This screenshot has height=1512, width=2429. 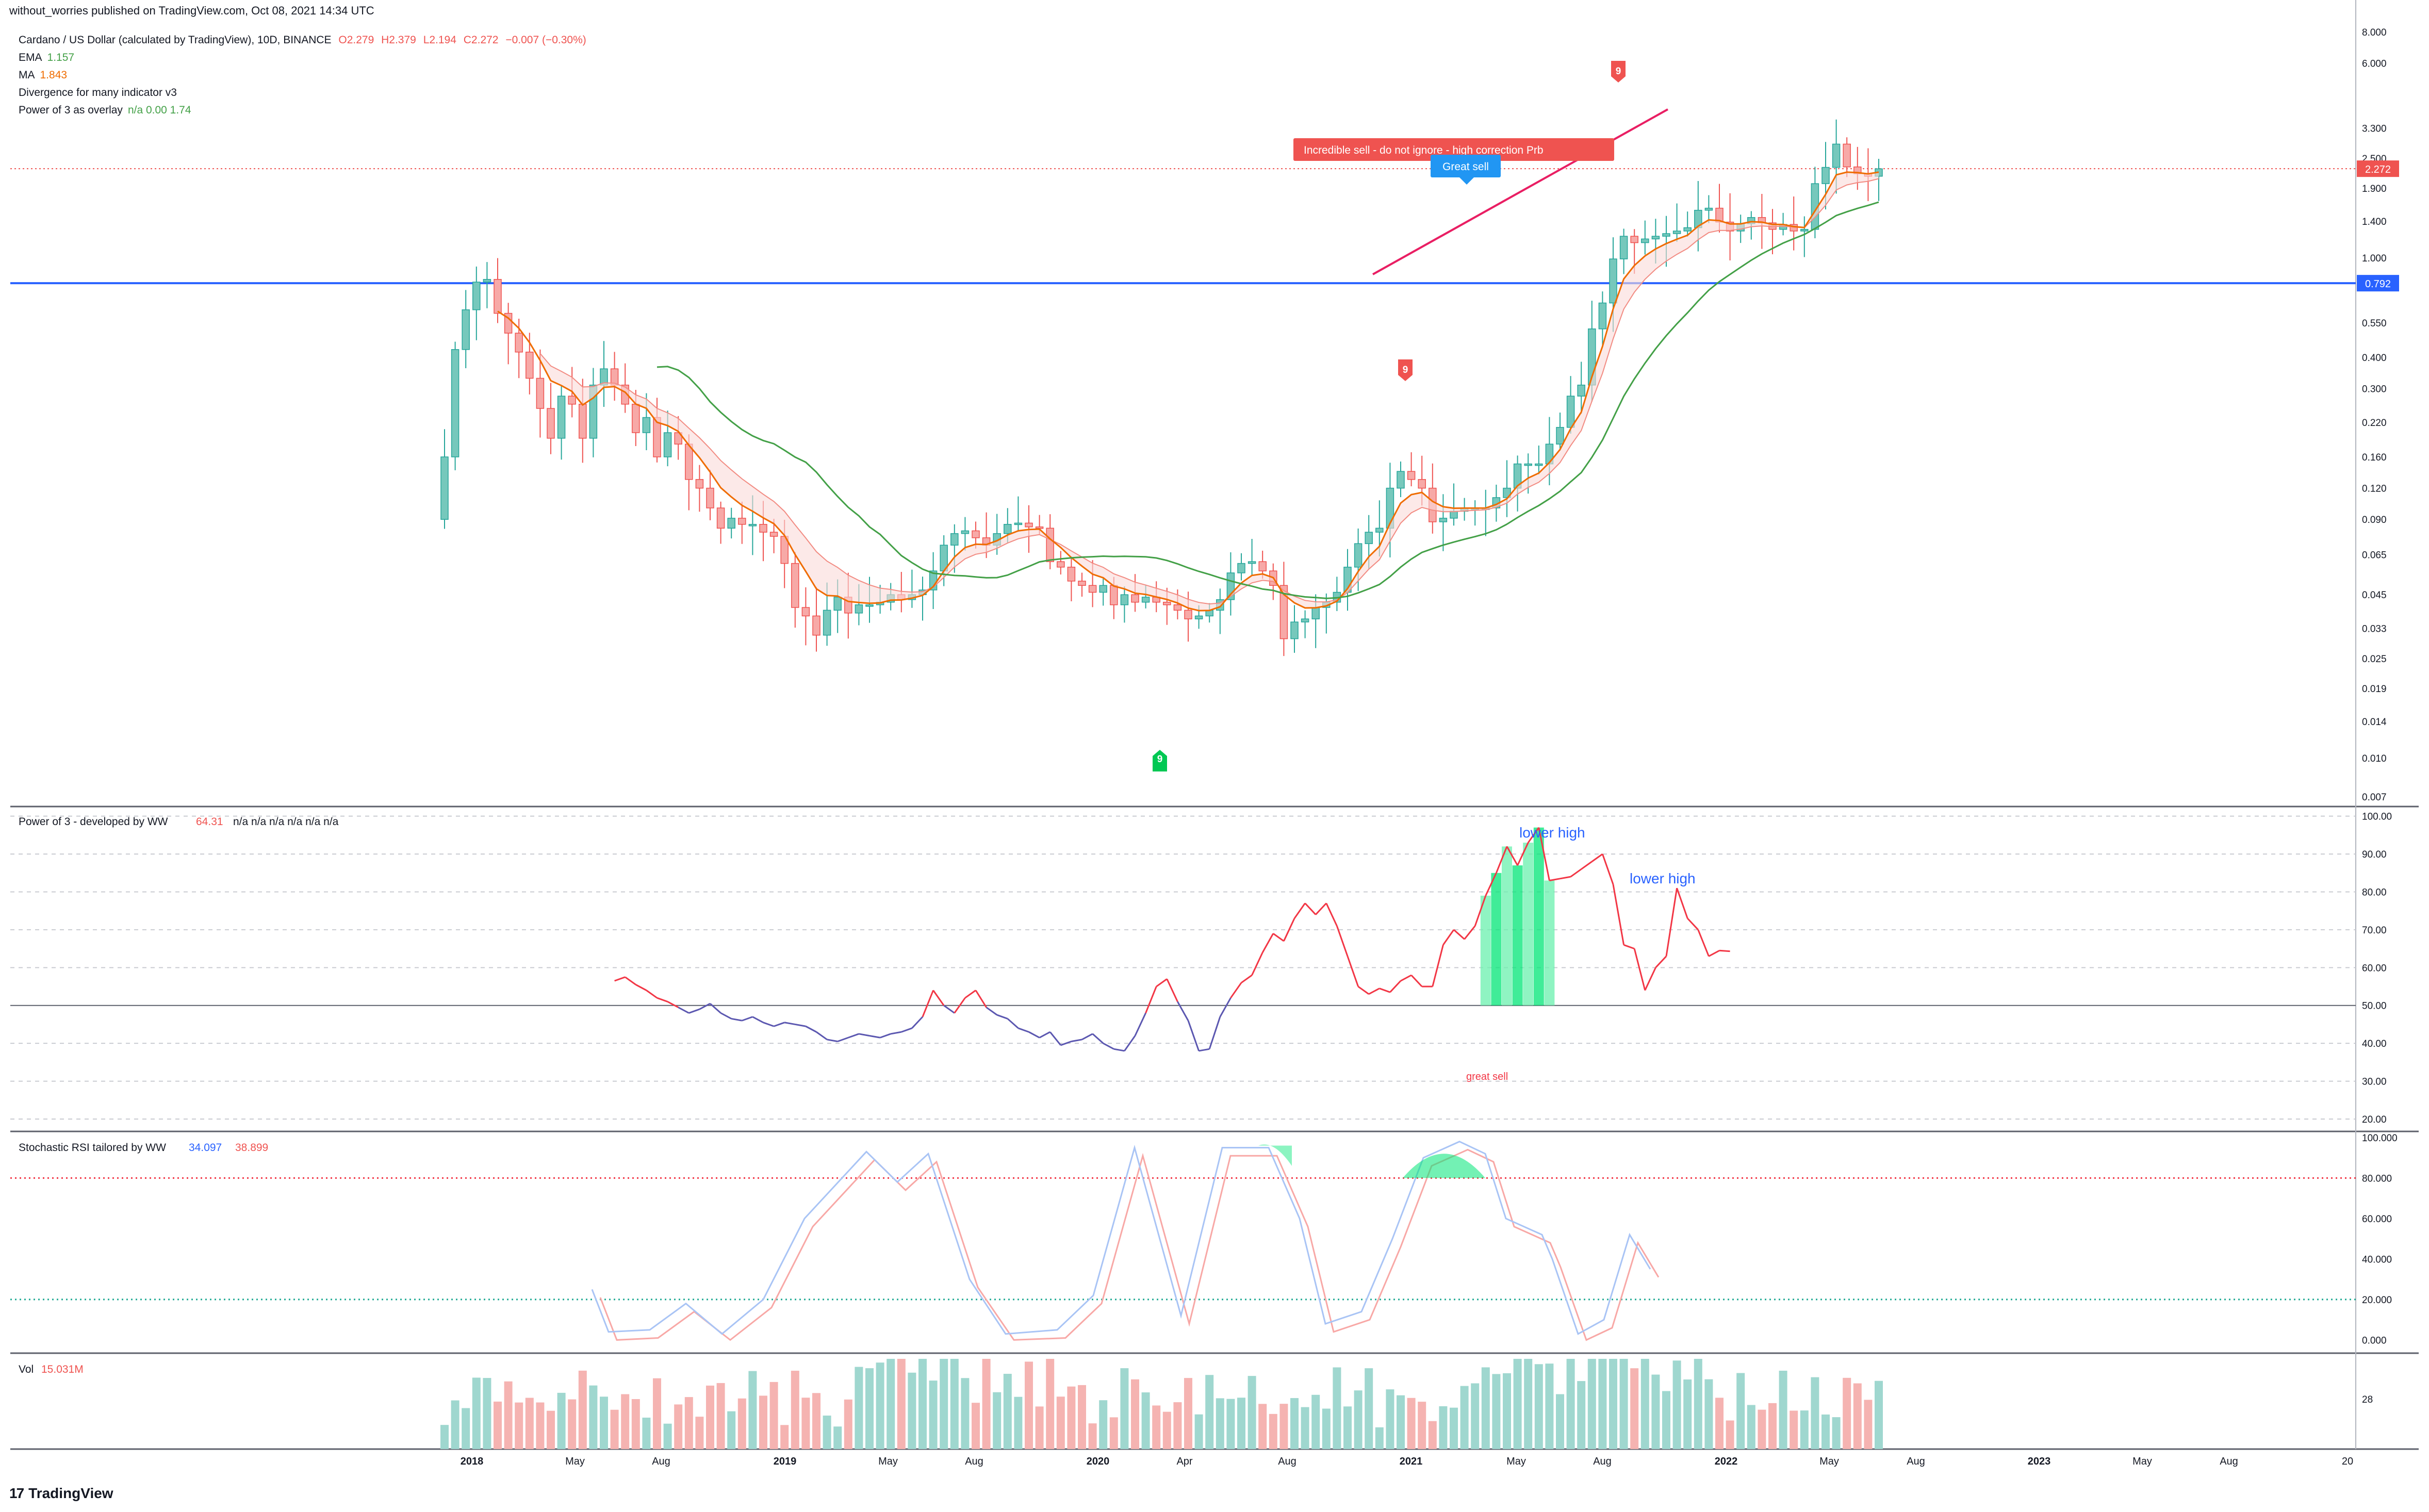 What do you see at coordinates (2367, 1399) in the screenshot?
I see `volume-y-tick: 28` at bounding box center [2367, 1399].